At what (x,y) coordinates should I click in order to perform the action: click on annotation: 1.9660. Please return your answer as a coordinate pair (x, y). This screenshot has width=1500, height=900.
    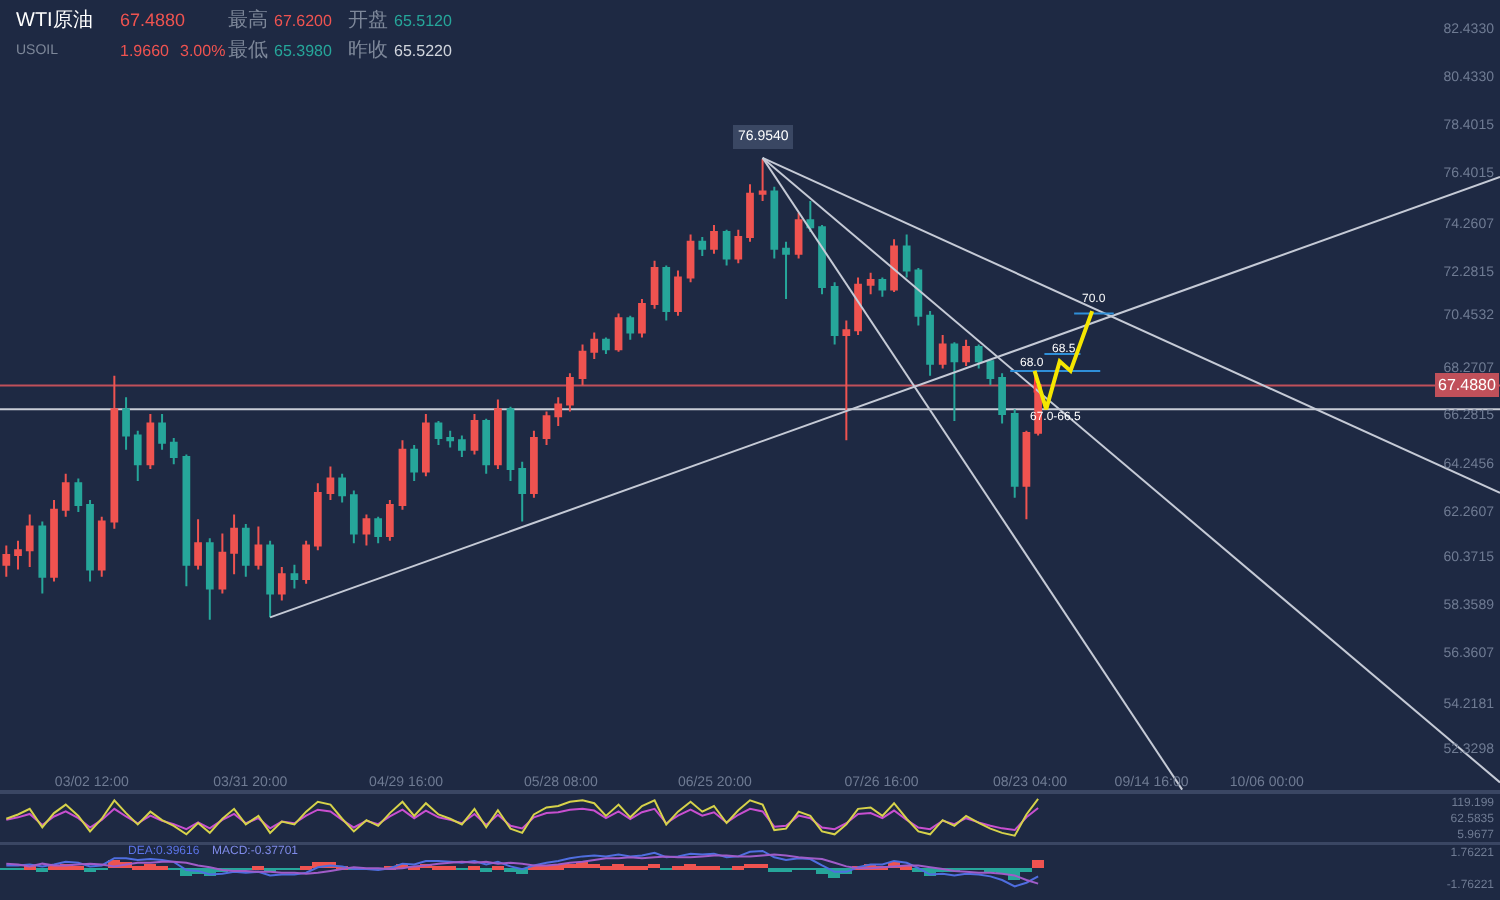
    Looking at the image, I should click on (145, 51).